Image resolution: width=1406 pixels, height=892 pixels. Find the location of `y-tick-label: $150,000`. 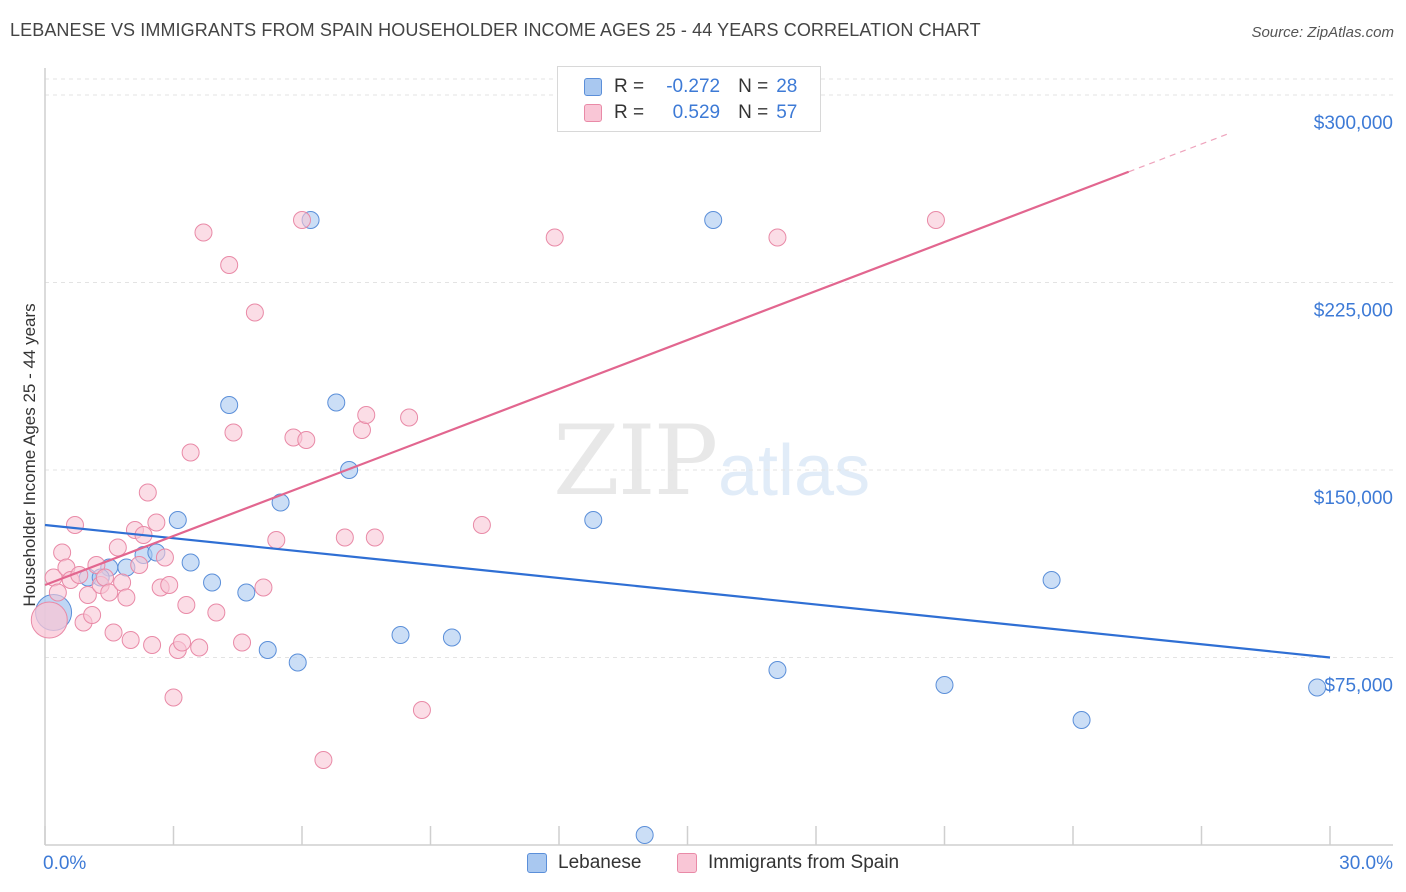

y-tick-label: $150,000 is located at coordinates (1353, 498).